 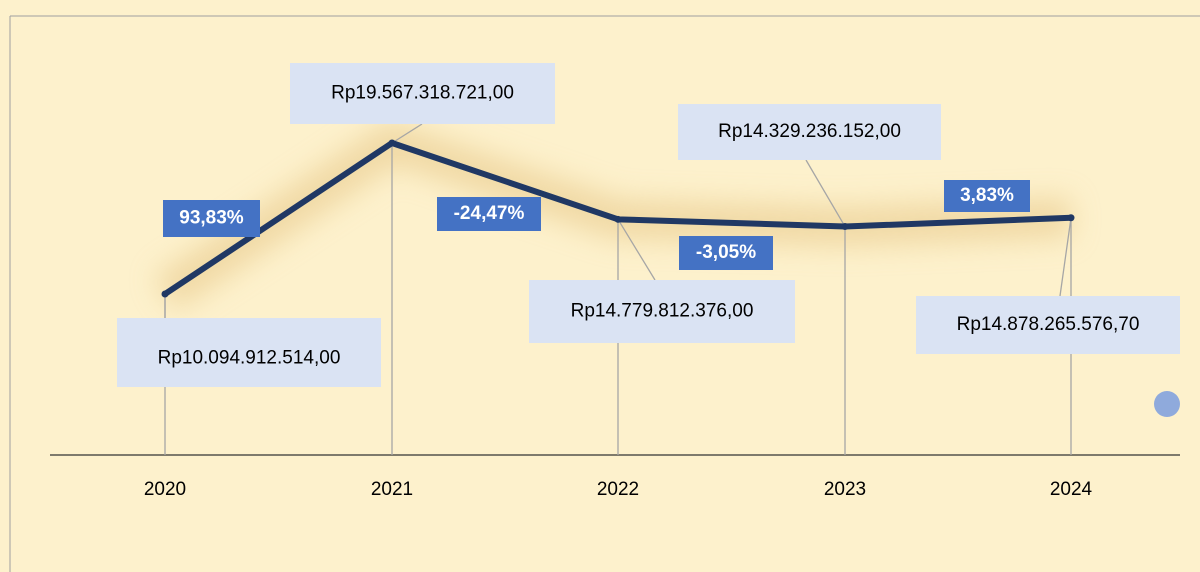 I want to click on data-label: Rp14.329.236.152,00, so click(x=809, y=131).